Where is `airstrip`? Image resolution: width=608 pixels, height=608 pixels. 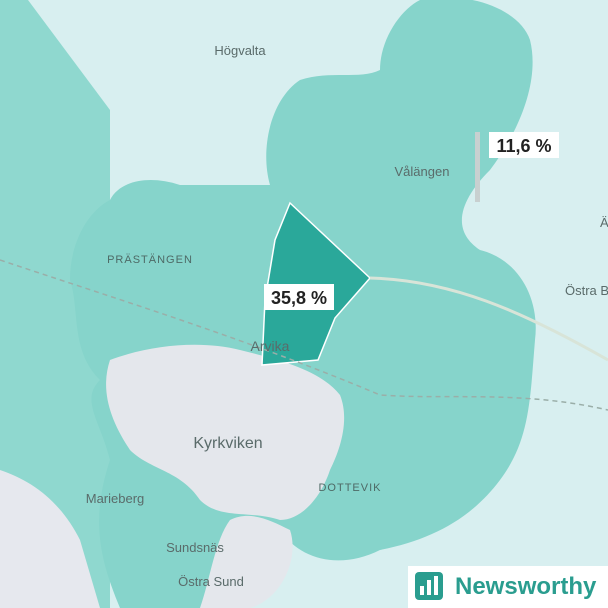
airstrip is located at coordinates (477, 167).